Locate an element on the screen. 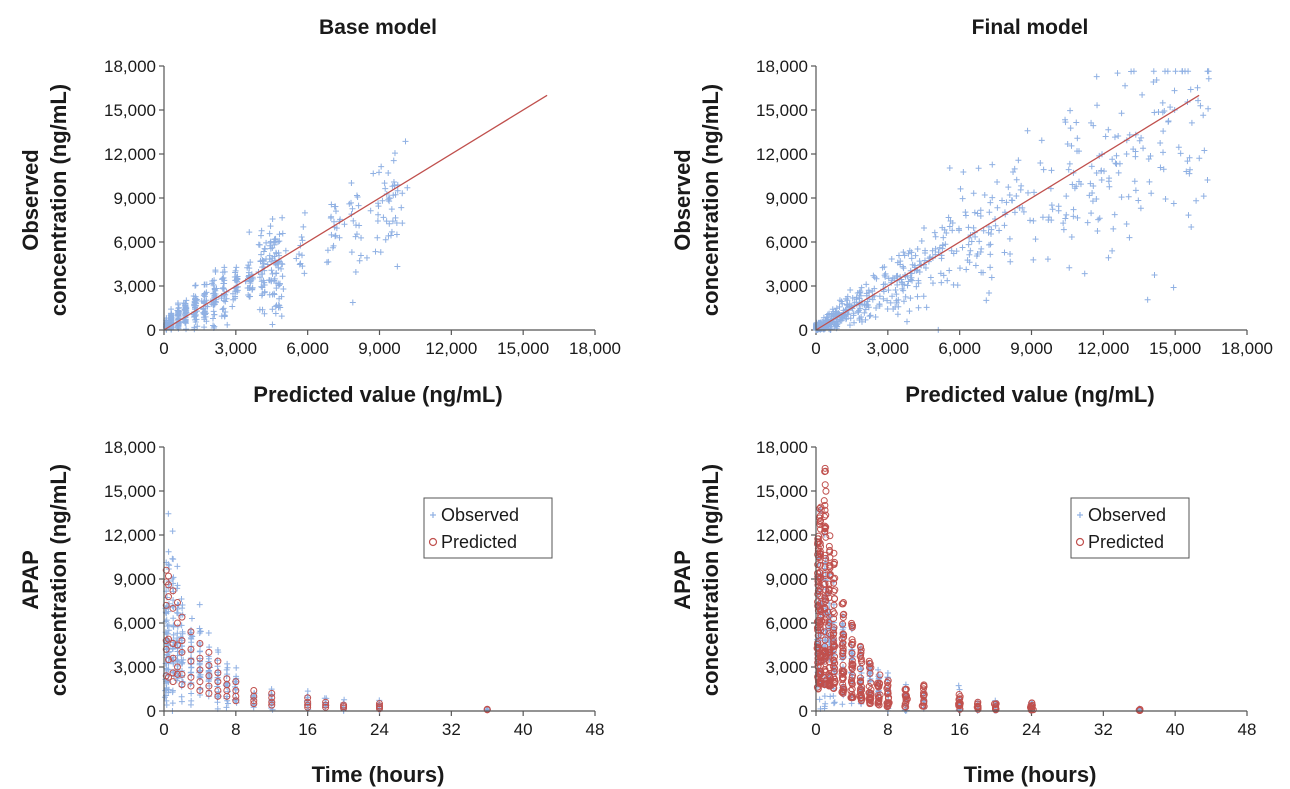 This screenshot has width=1290, height=789. legend-label-observed: Observed is located at coordinates (480, 515).